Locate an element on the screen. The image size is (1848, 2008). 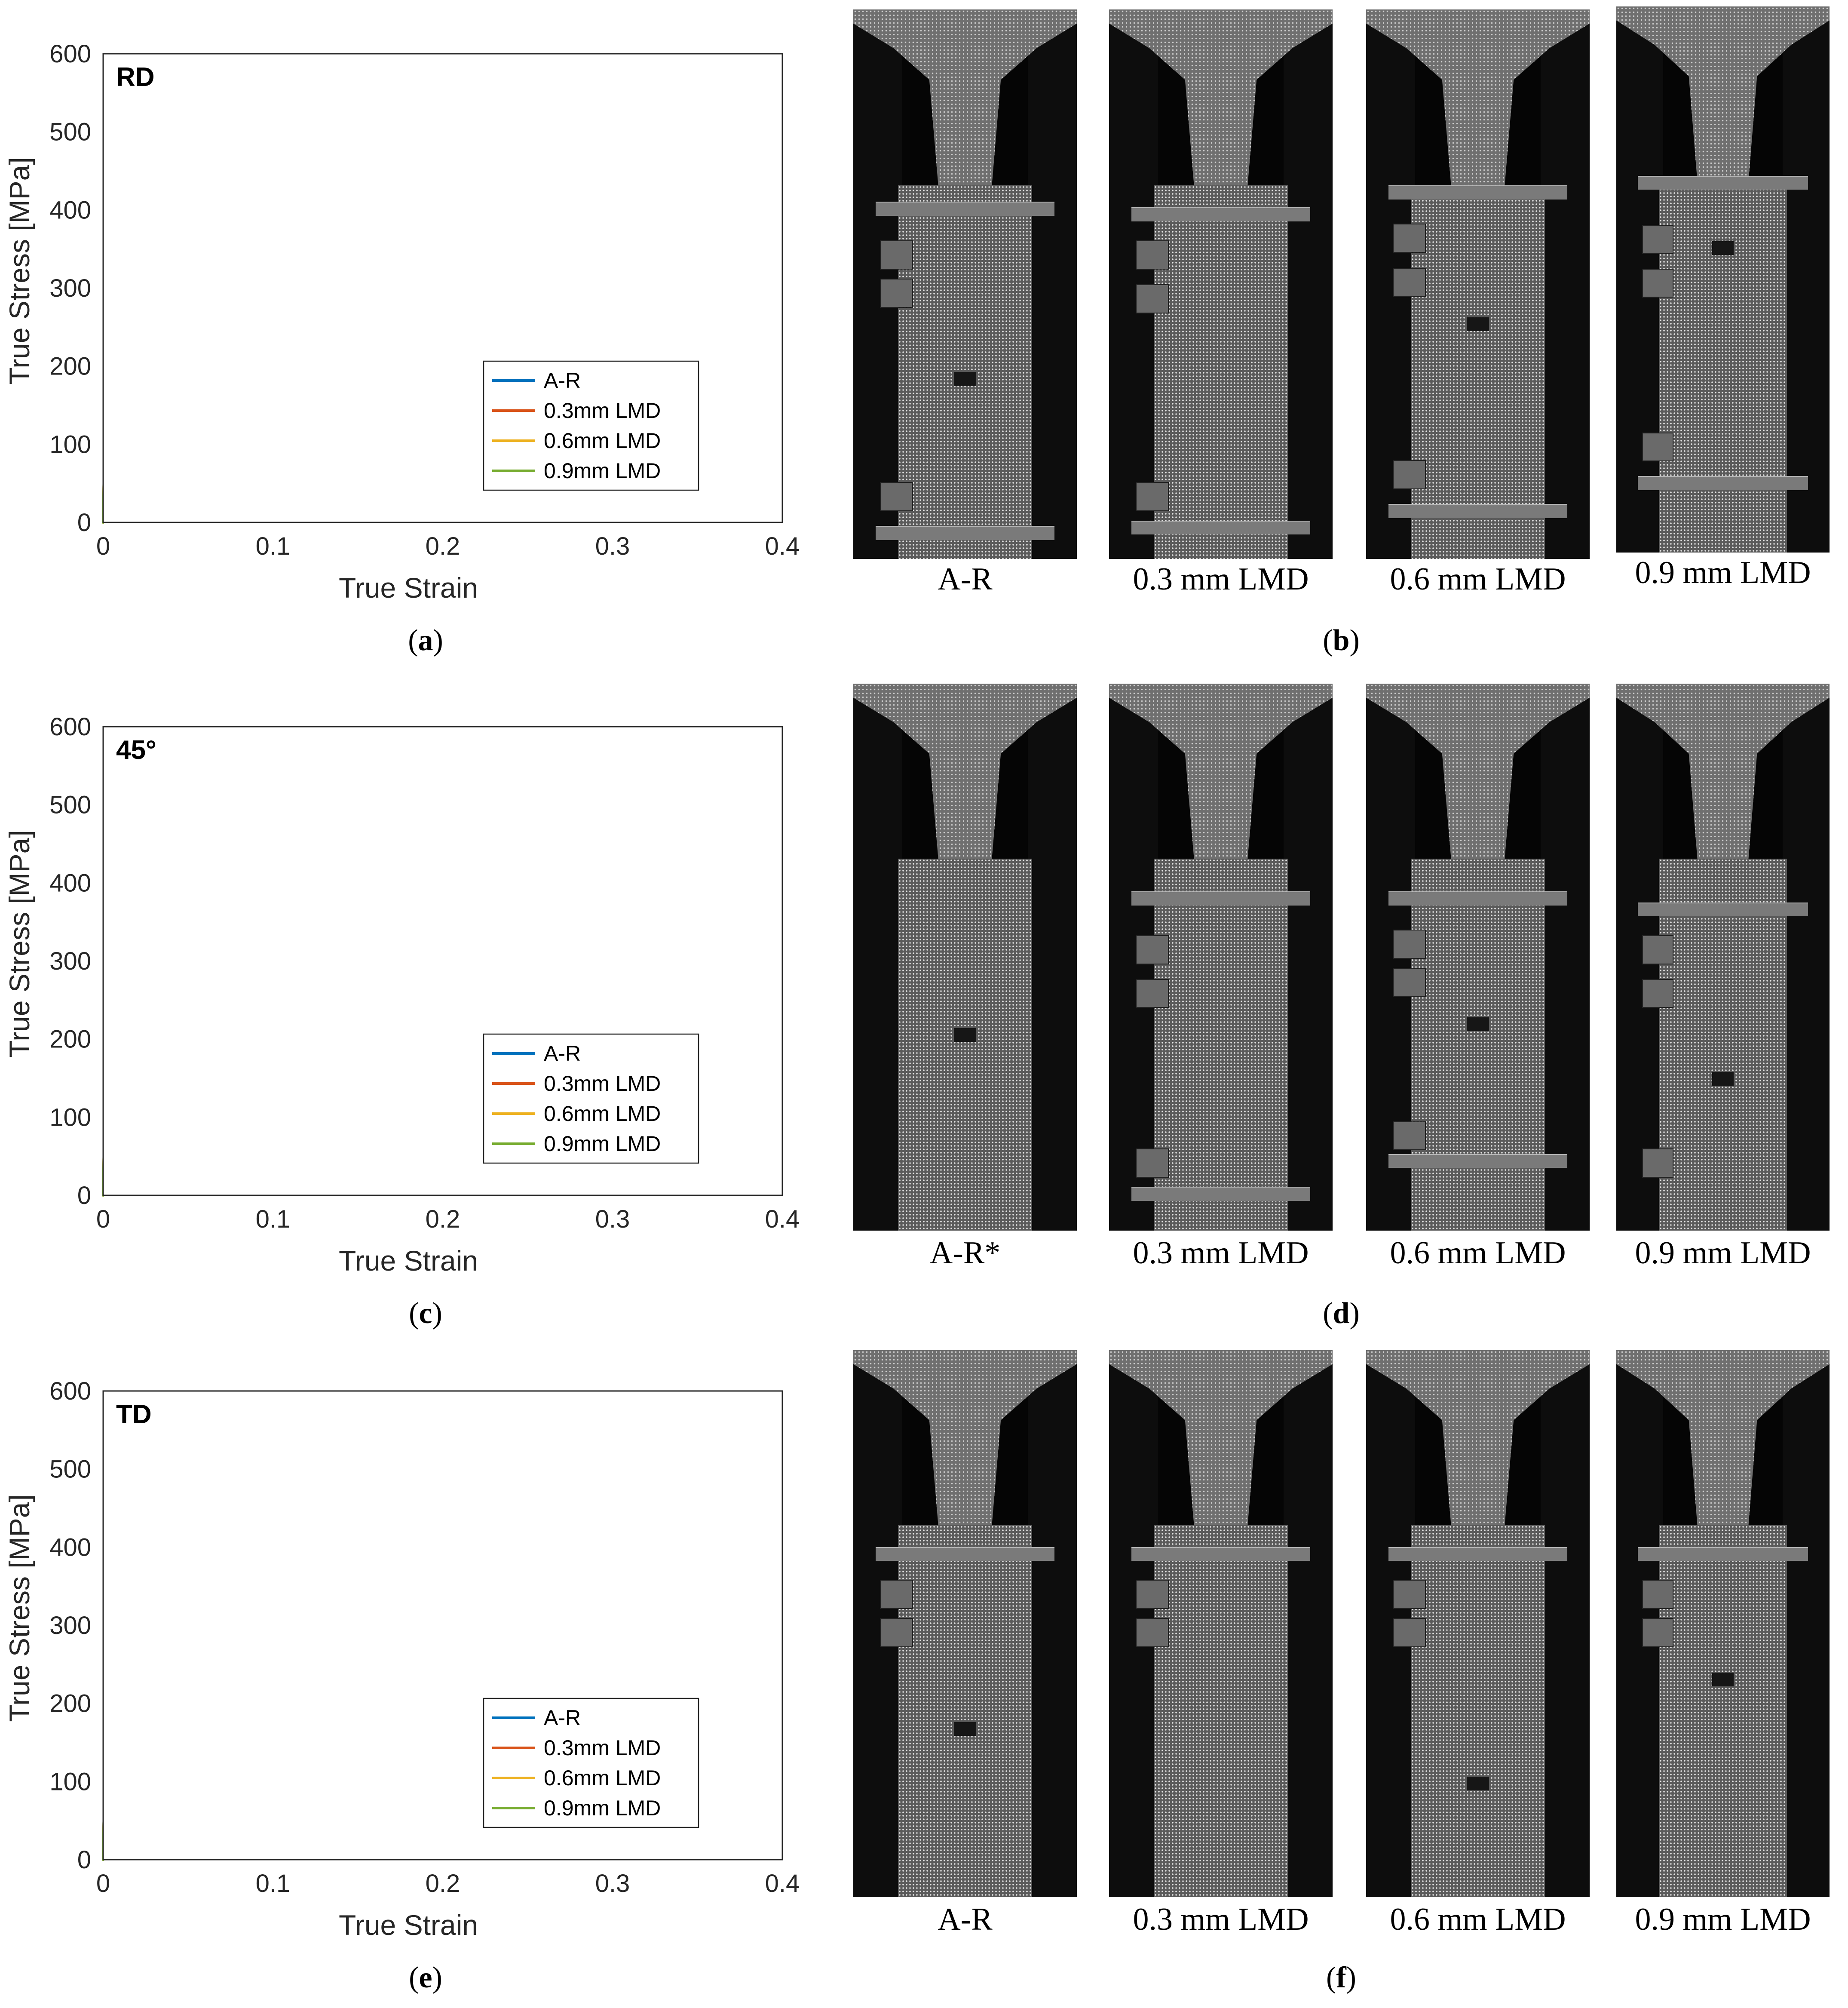
caption-b: (b) is located at coordinates (1341, 641).